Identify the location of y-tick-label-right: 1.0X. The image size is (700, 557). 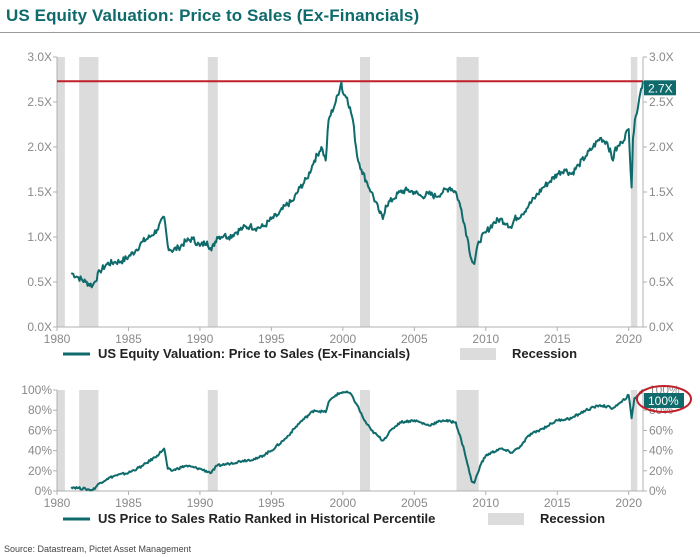
(661, 237).